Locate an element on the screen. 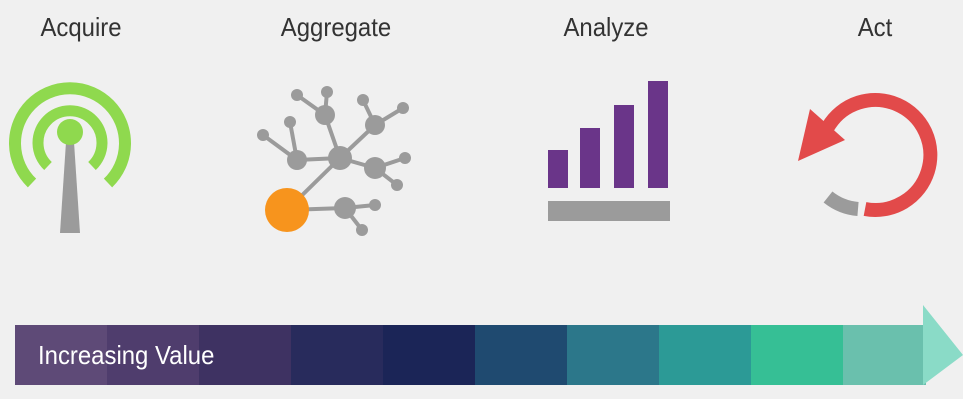 Image resolution: width=963 pixels, height=399 pixels. stage-label-analyze: Analyze is located at coordinates (606, 27).